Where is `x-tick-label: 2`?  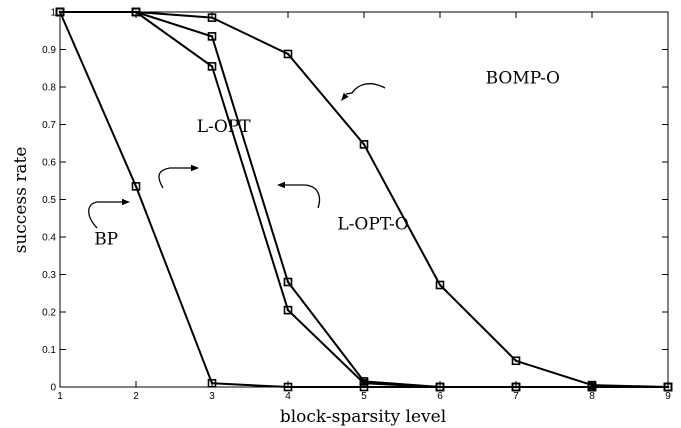
x-tick-label: 2 is located at coordinates (136, 396).